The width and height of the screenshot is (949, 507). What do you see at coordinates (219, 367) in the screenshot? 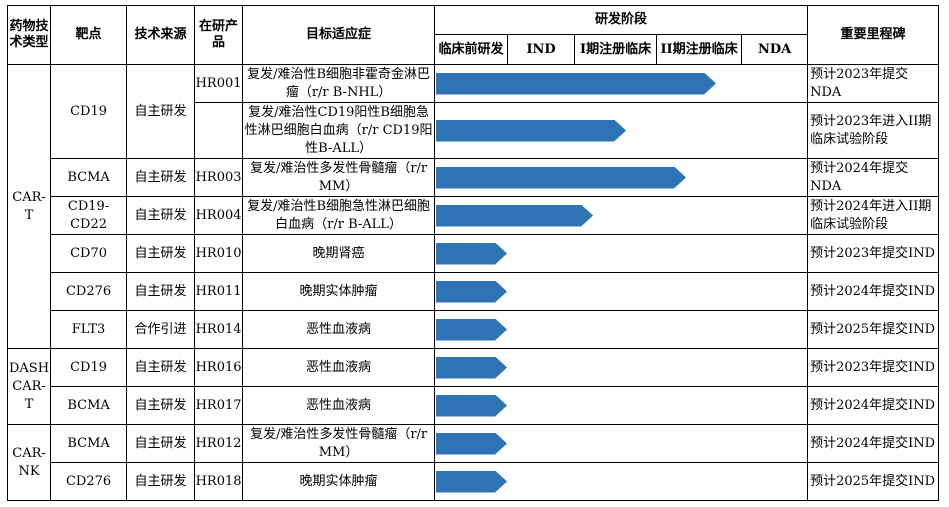
I see `product-cell: HR016` at bounding box center [219, 367].